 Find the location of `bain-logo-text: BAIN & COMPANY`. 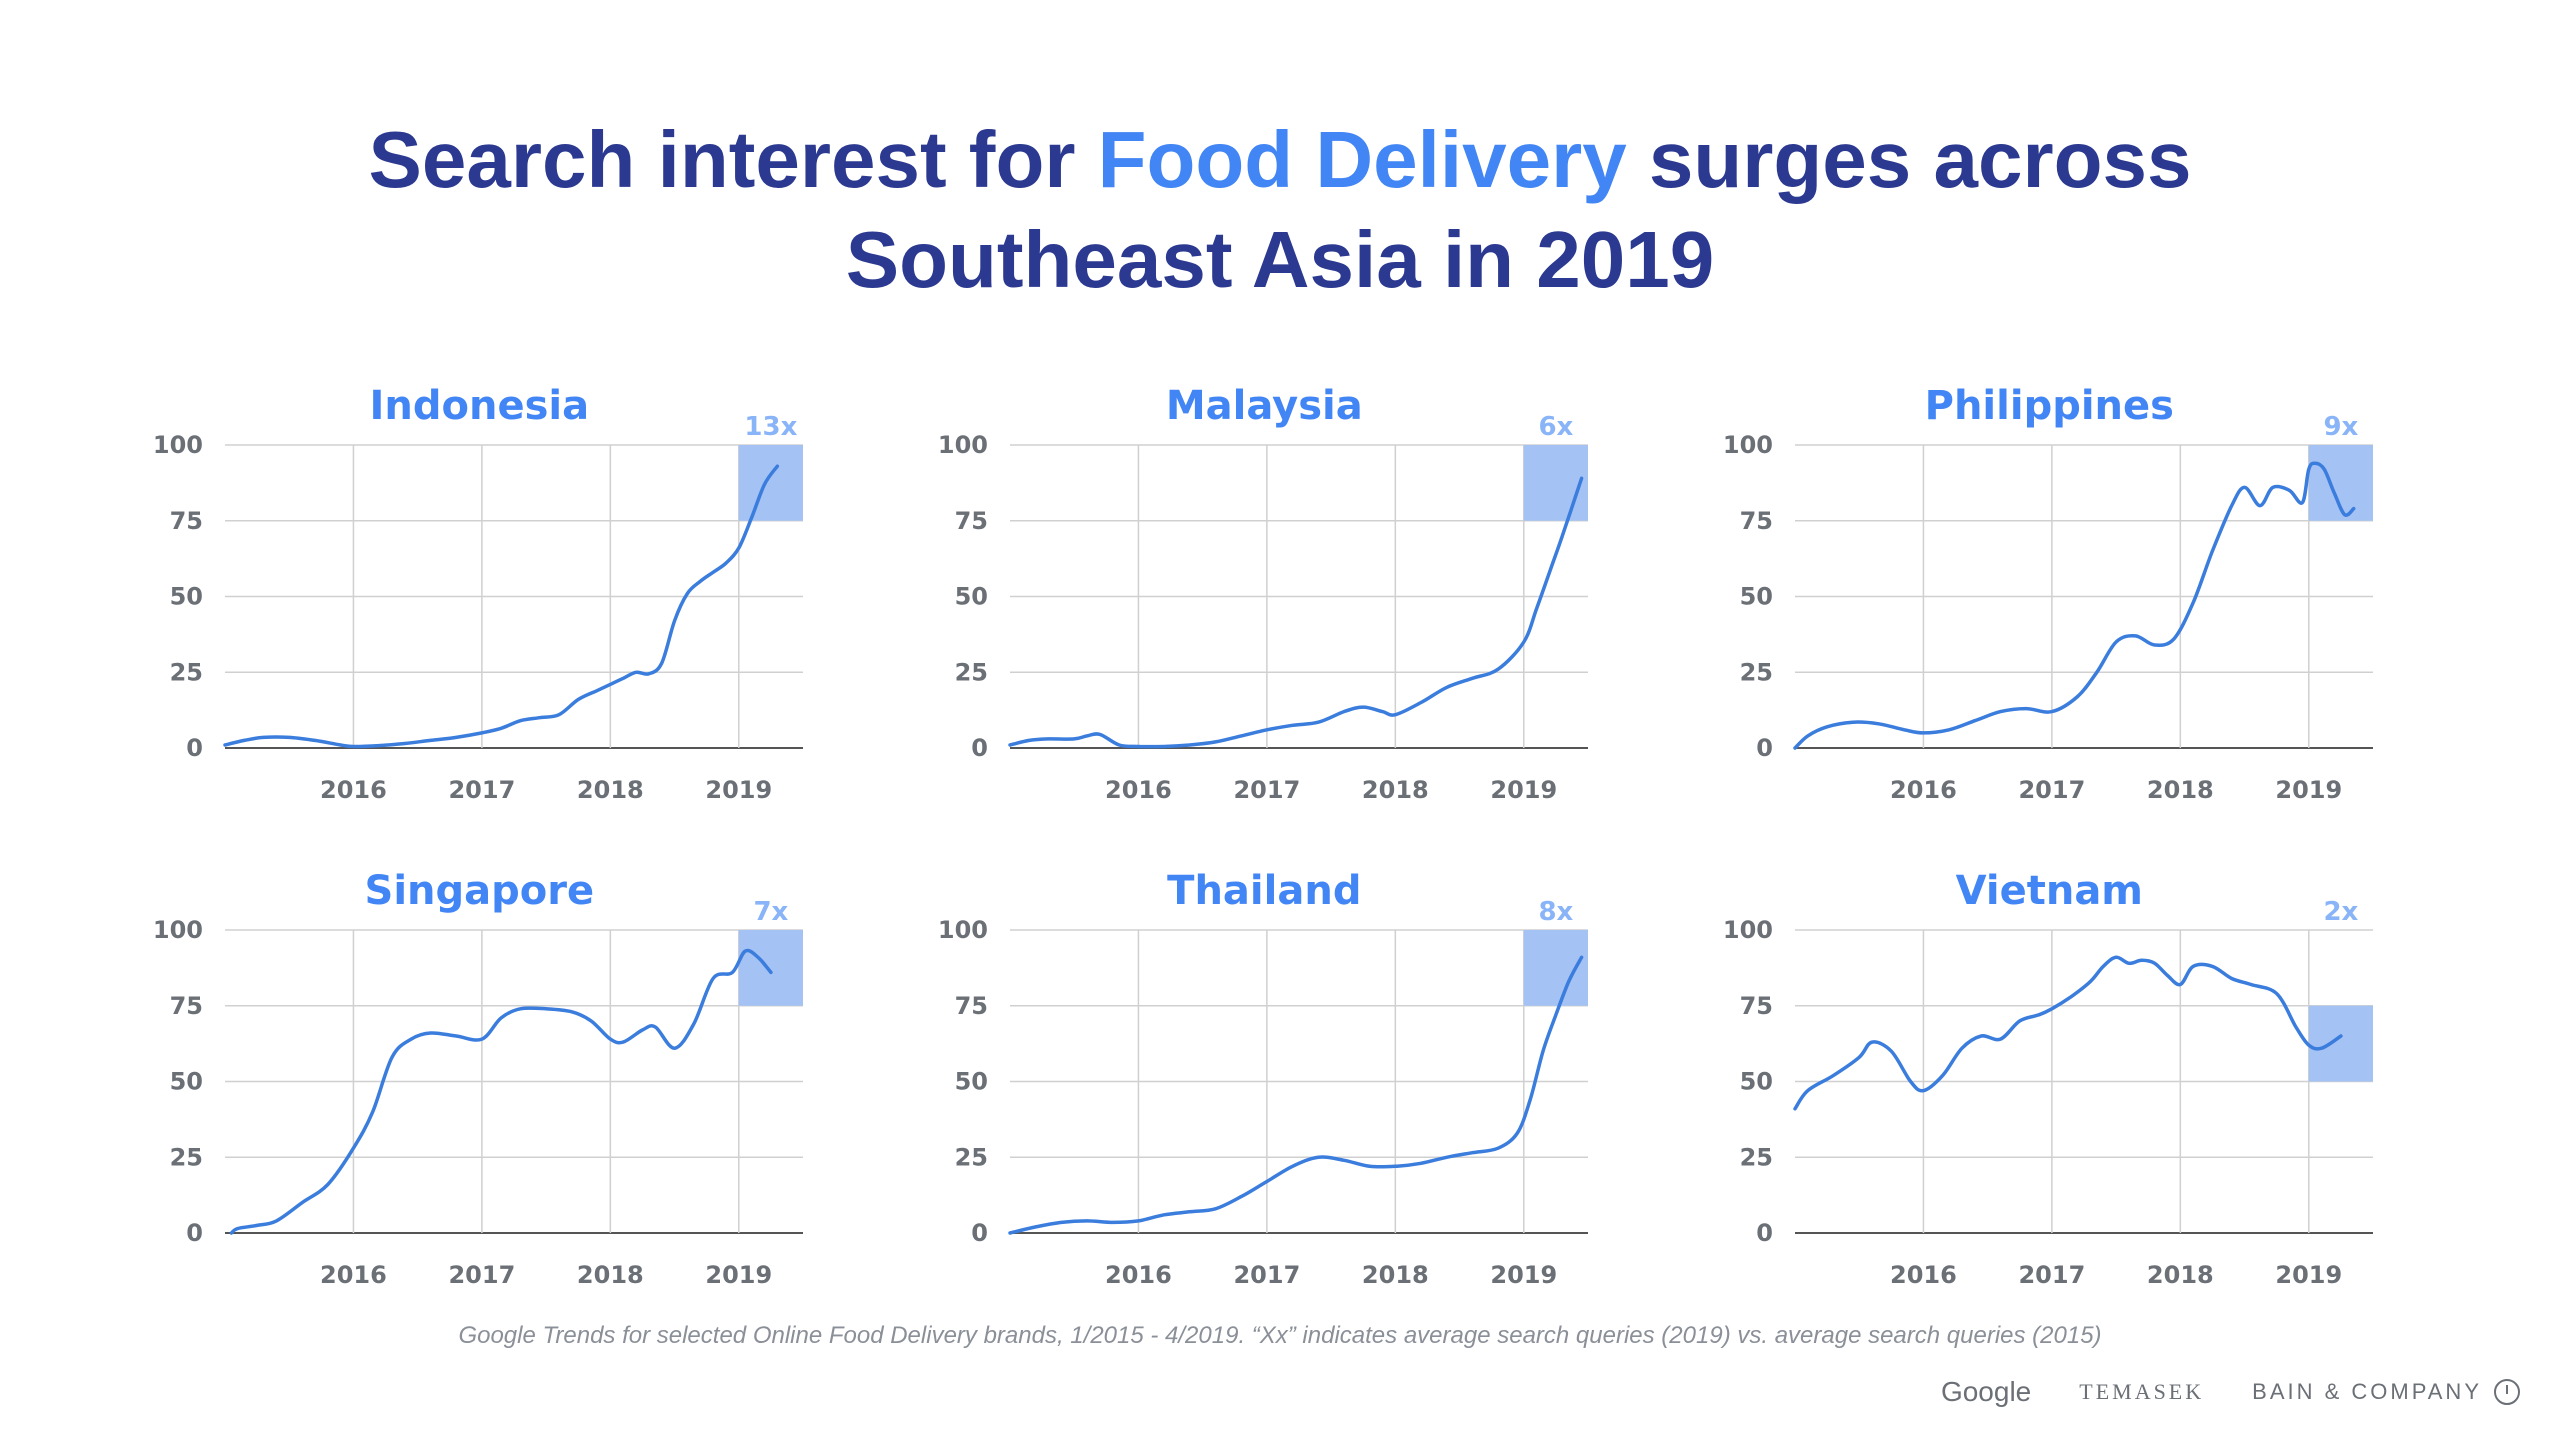

bain-logo-text: BAIN & COMPANY is located at coordinates (2367, 1391).